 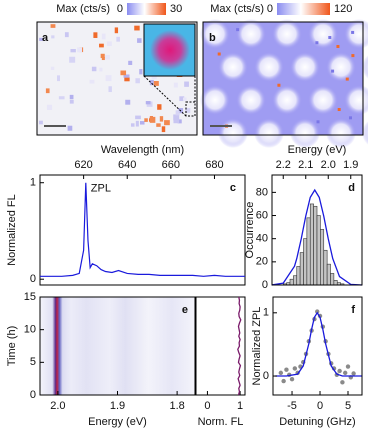 What do you see at coordinates (127, 165) in the screenshot?
I see `x-tick-label: 640` at bounding box center [127, 165].